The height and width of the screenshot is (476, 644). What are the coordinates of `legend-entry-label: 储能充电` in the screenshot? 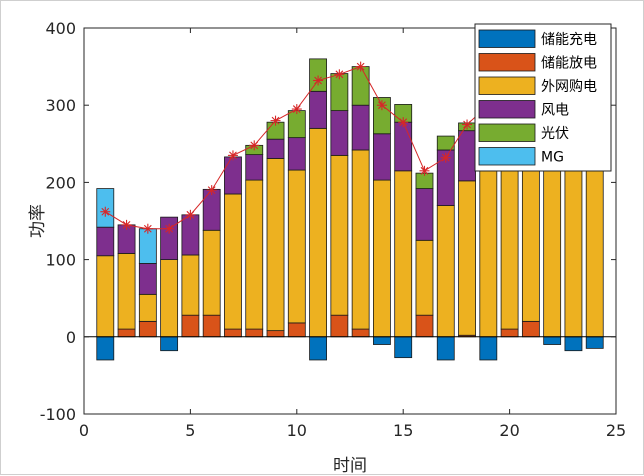 It's located at (569, 40).